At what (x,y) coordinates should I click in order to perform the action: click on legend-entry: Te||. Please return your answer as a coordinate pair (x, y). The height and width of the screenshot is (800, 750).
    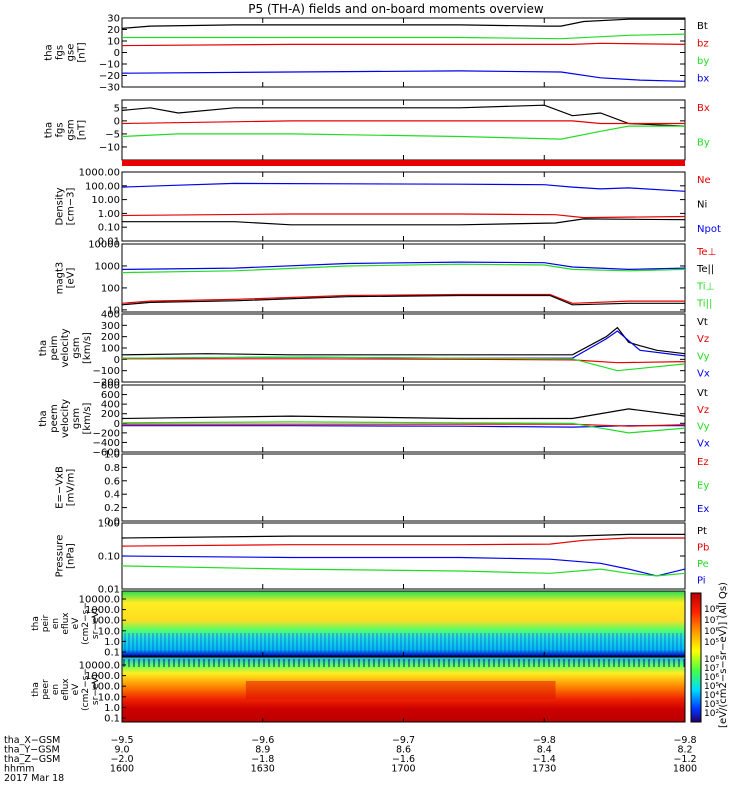
    Looking at the image, I should click on (705, 269).